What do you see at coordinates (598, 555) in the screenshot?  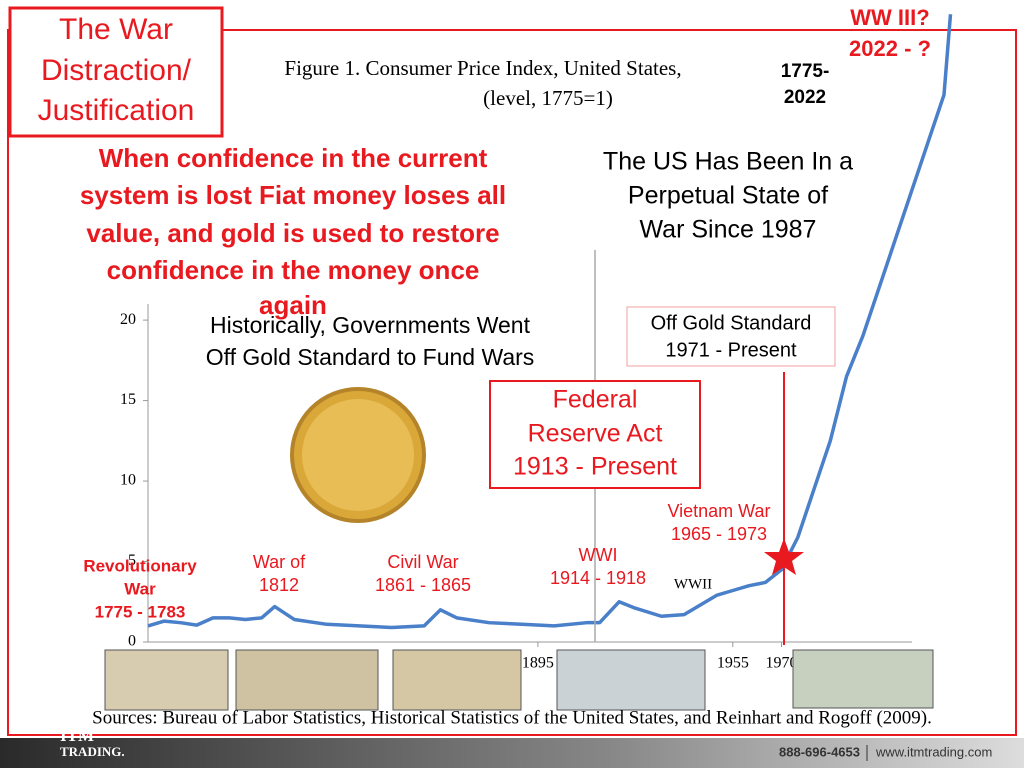 I see `annotation: WWI` at bounding box center [598, 555].